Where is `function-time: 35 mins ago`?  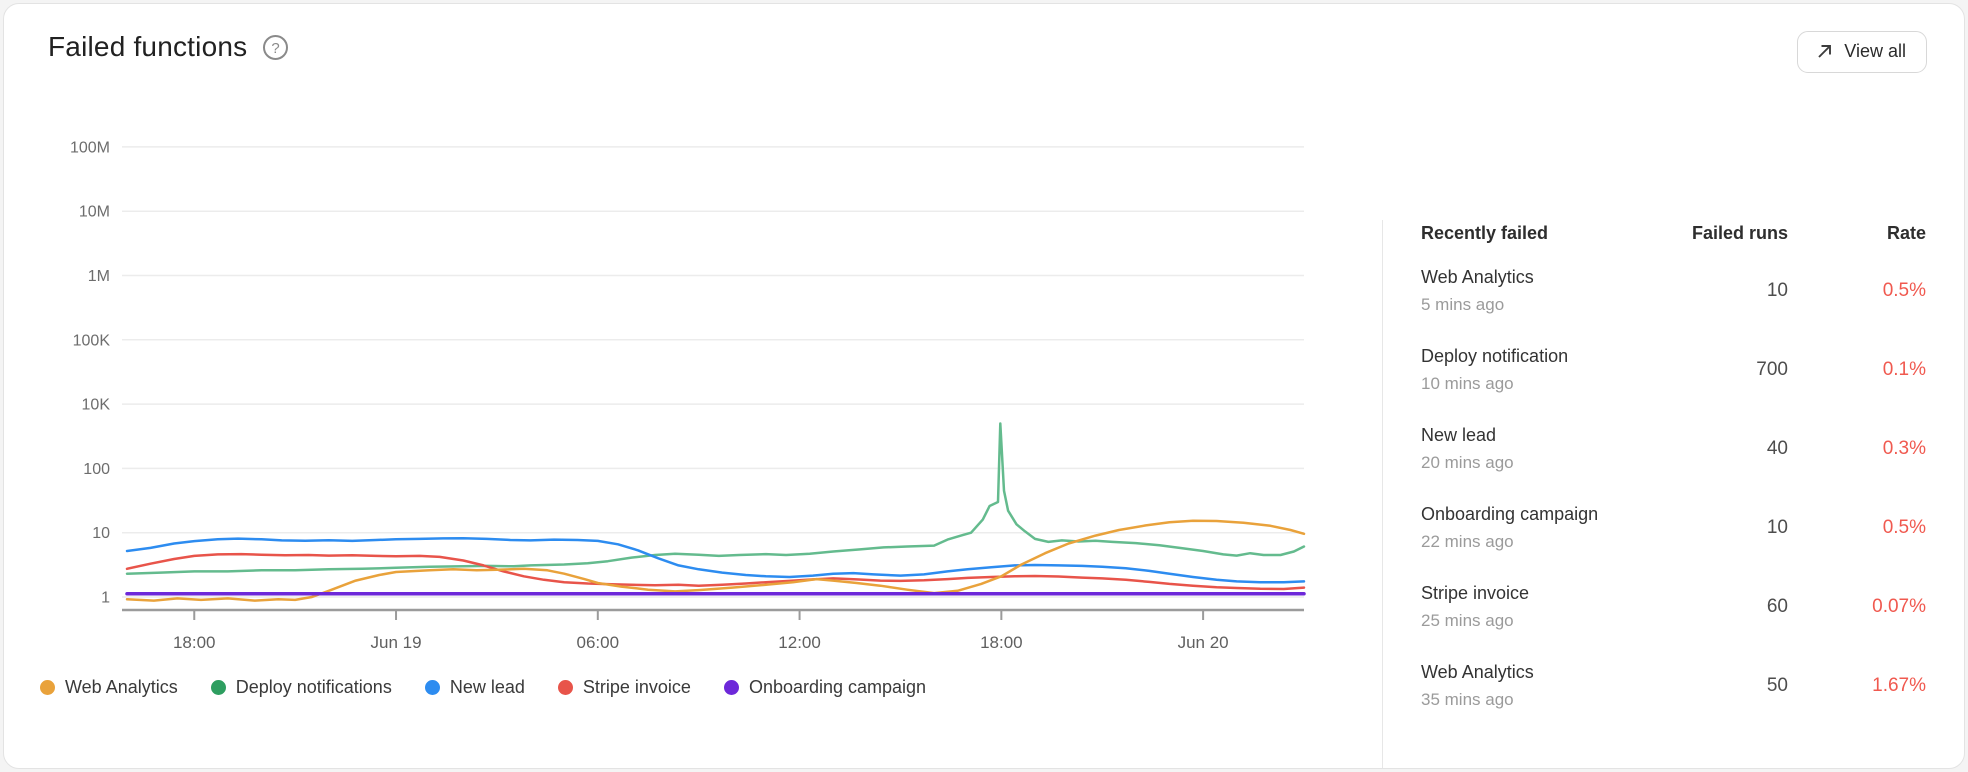 function-time: 35 mins ago is located at coordinates (1467, 699).